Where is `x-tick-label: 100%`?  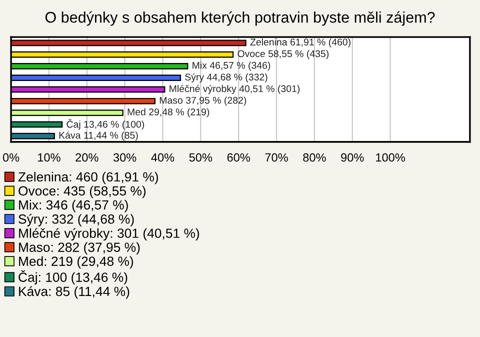
x-tick-label: 100% is located at coordinates (390, 157).